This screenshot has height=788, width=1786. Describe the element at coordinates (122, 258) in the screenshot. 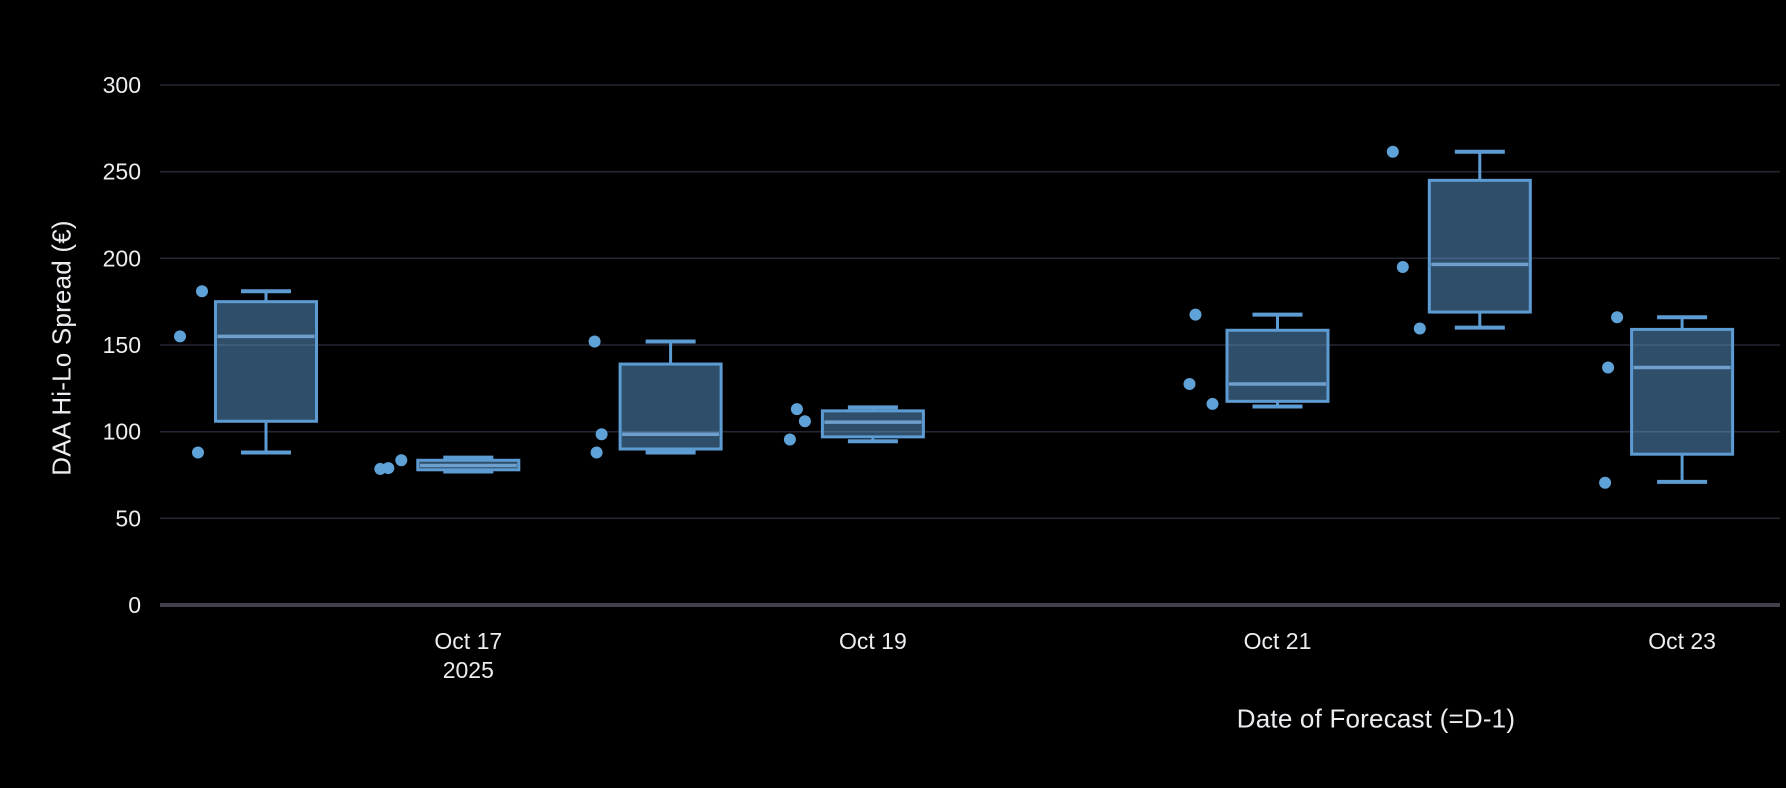

I see `y-tick-label-200: 200` at that location.